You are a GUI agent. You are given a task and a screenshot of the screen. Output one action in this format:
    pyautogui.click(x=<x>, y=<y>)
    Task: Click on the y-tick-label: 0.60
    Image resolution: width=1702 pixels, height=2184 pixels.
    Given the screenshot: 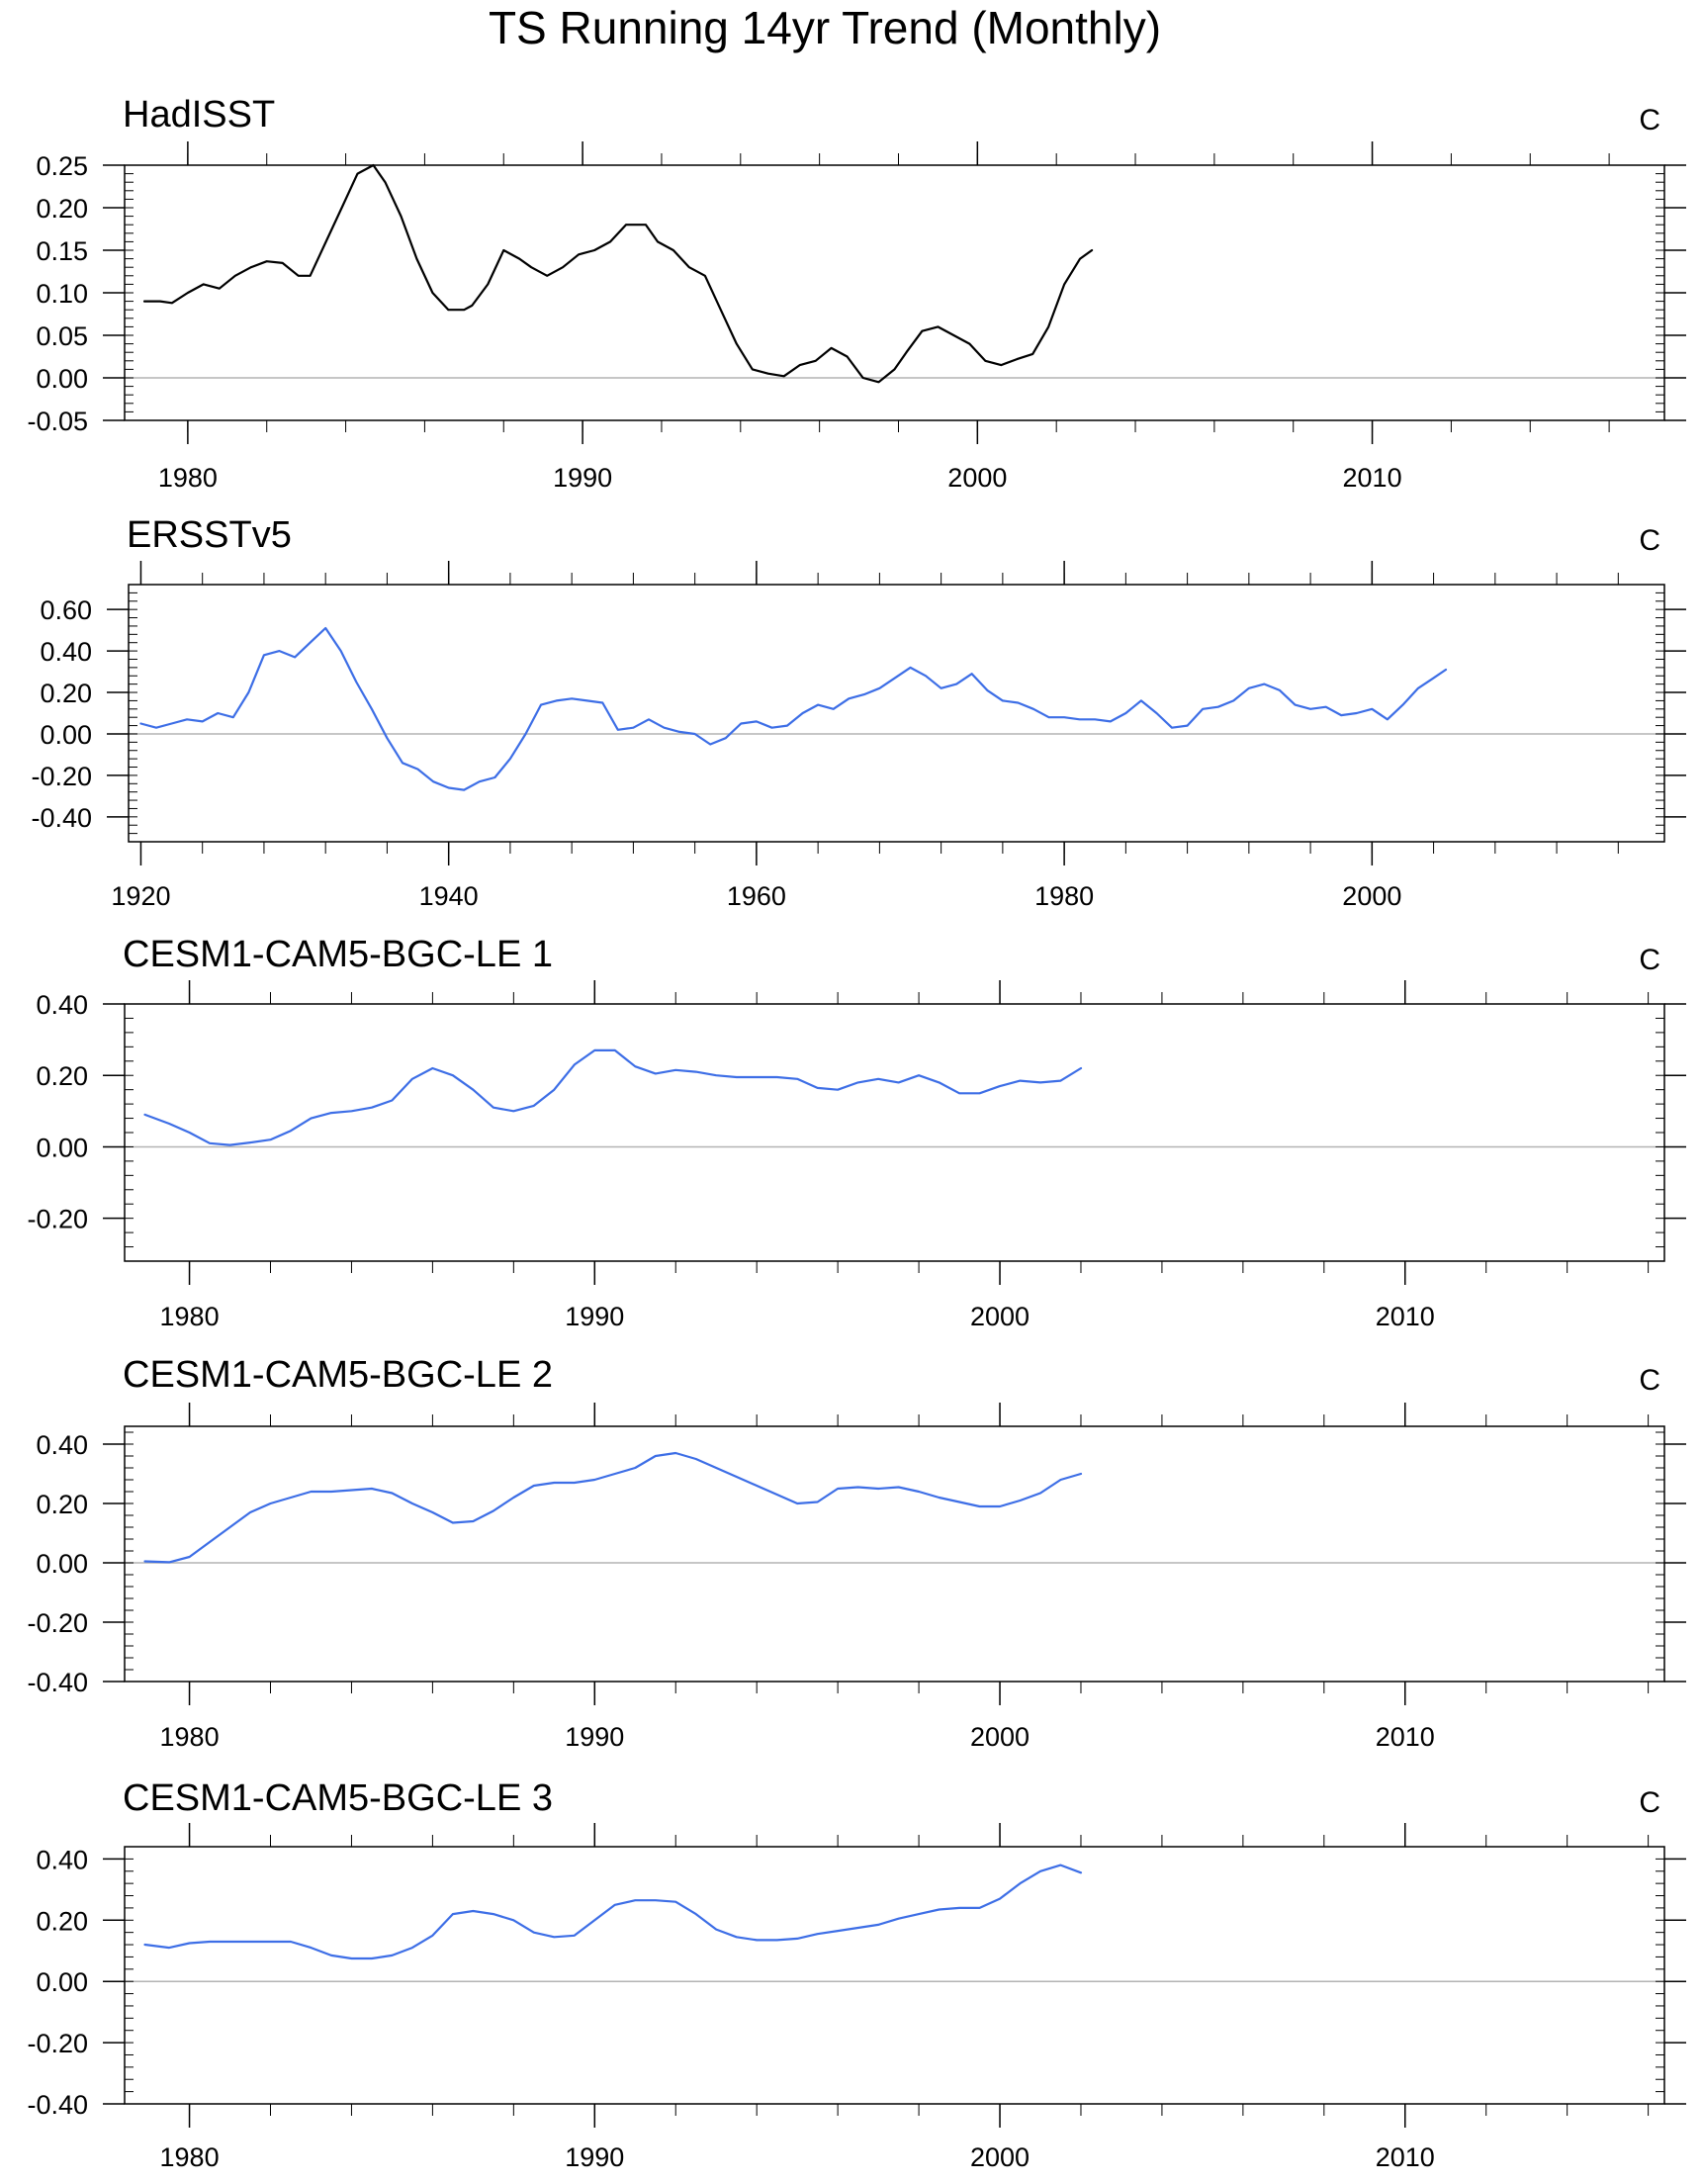 What is the action you would take?
    pyautogui.click(x=66, y=610)
    